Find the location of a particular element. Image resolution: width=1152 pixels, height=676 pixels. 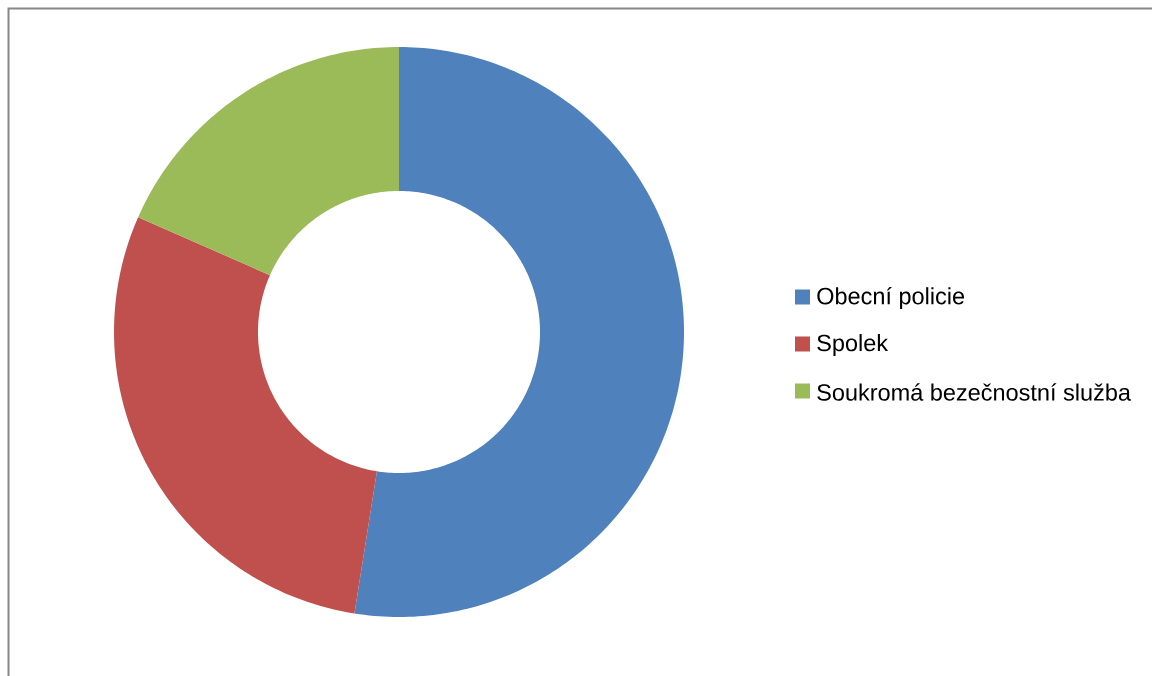

legend-label: Spolek is located at coordinates (853, 345).